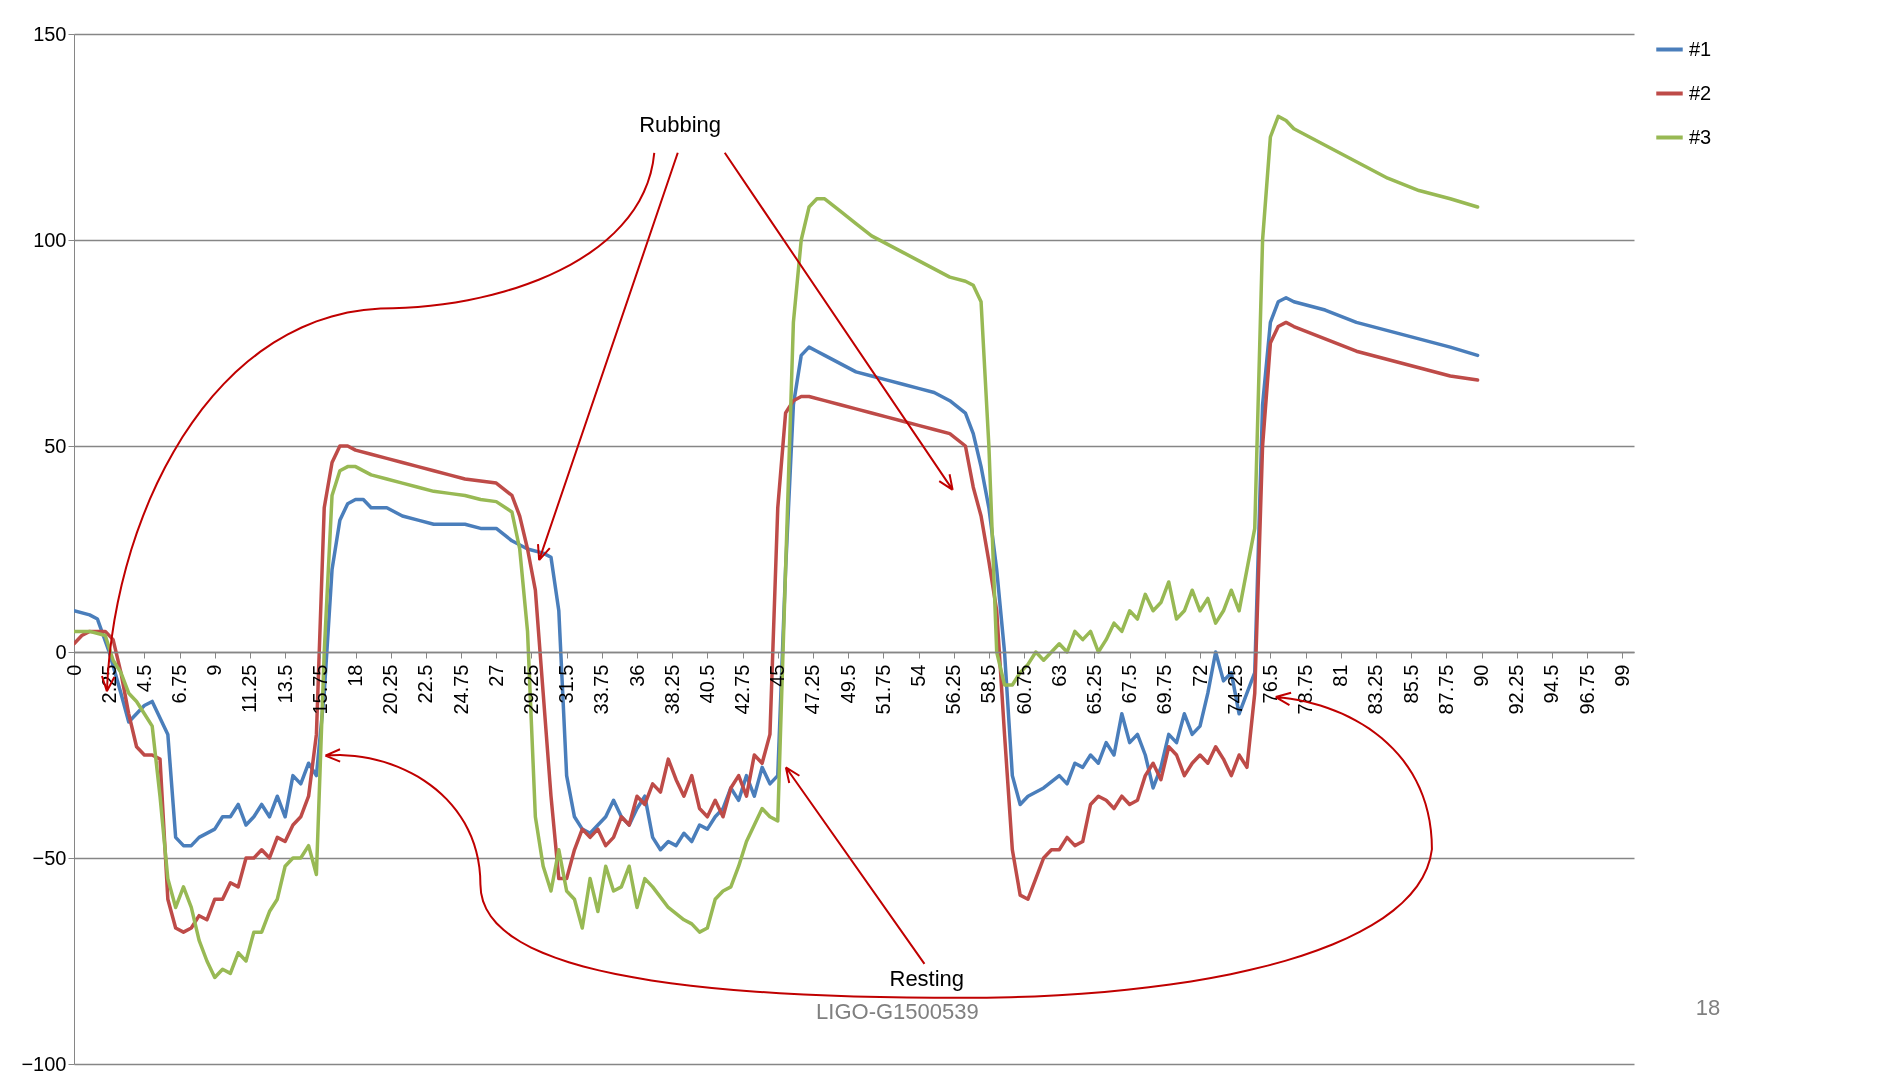  Describe the element at coordinates (1481, 675) in the screenshot. I see `x-tick-label: 90` at that location.